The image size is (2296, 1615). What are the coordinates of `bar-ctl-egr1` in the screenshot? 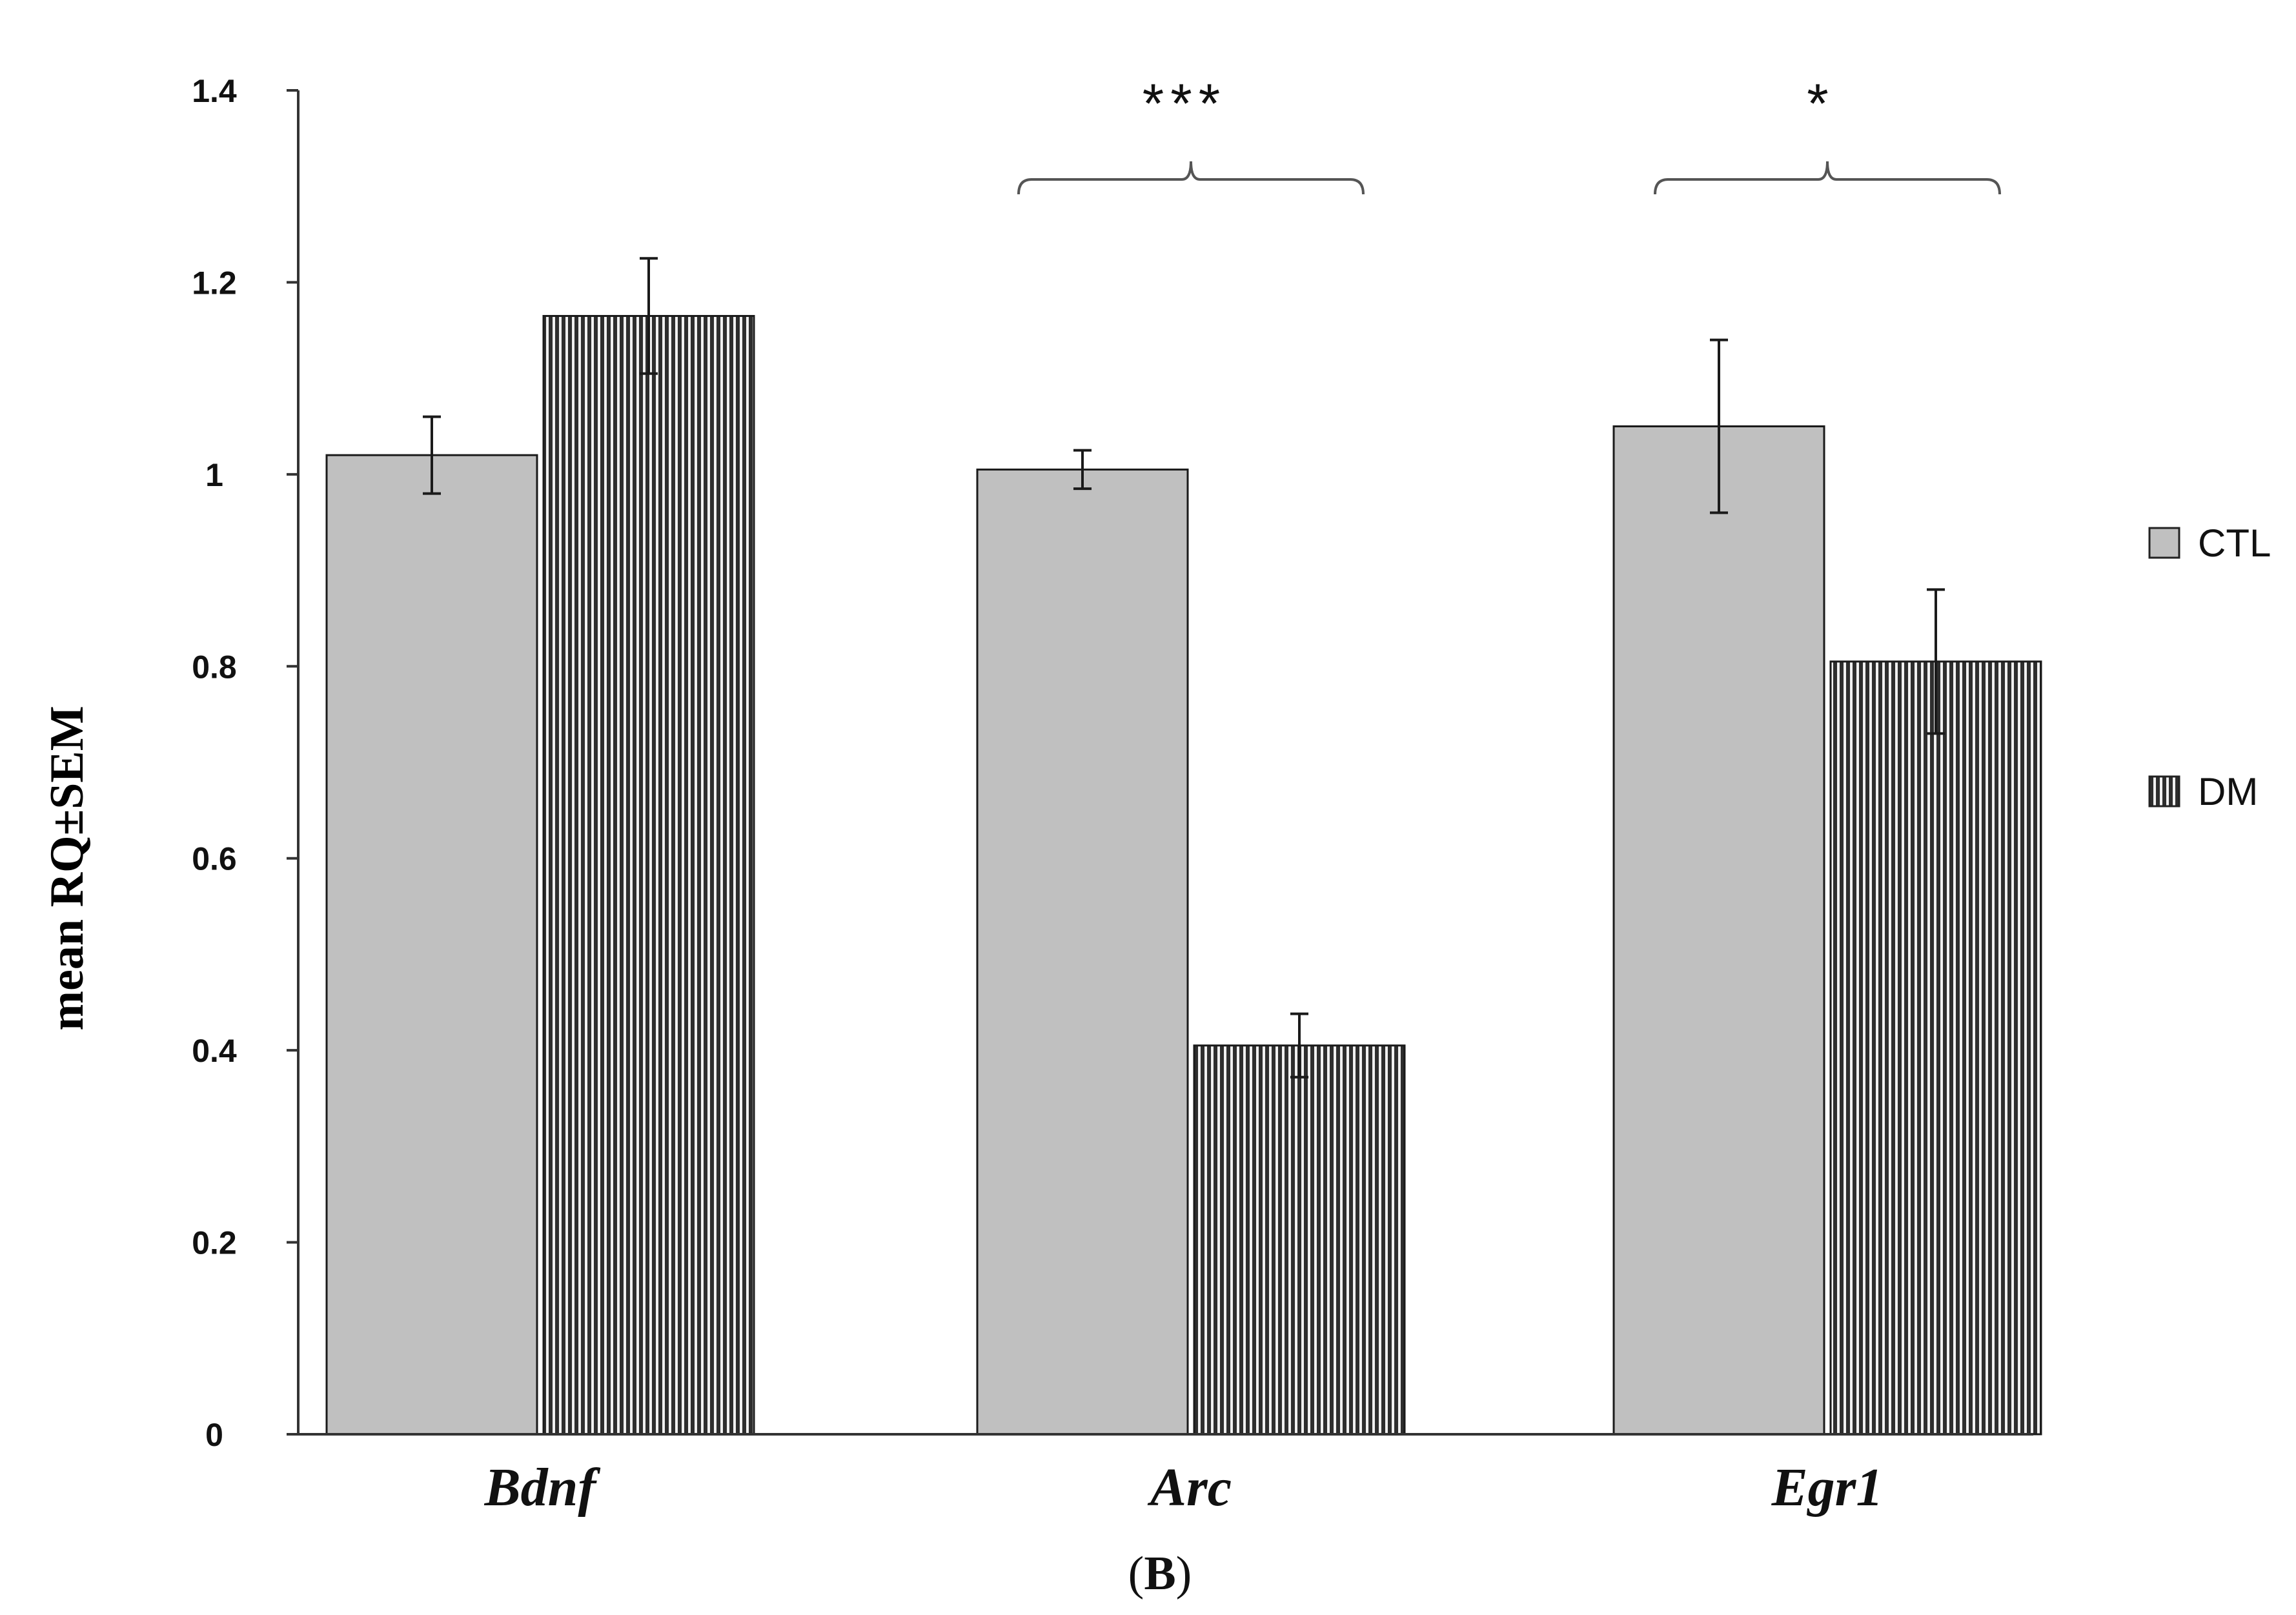 It's located at (1718, 930).